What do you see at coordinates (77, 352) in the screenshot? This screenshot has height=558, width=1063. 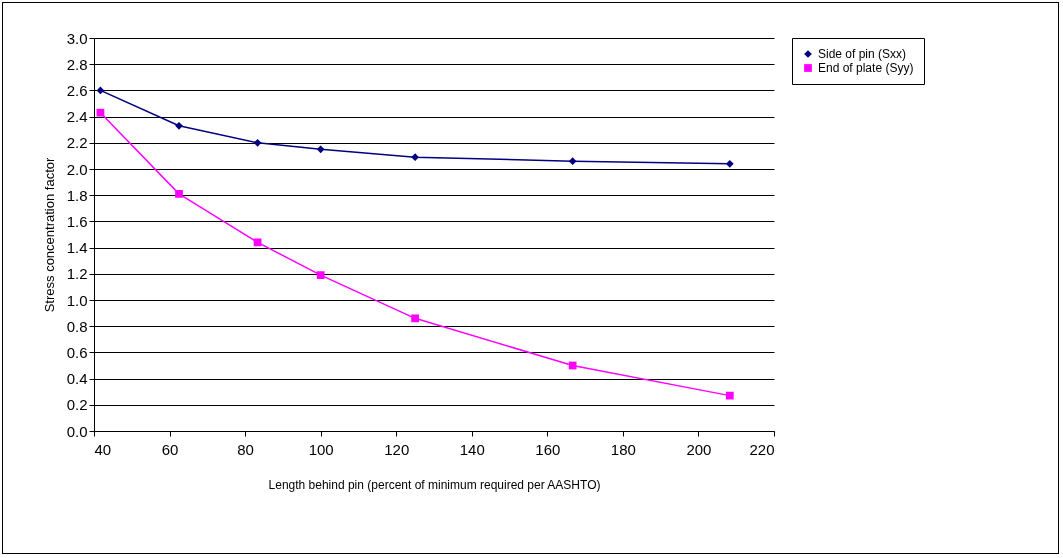 I see `y-tick-label: 0.6` at bounding box center [77, 352].